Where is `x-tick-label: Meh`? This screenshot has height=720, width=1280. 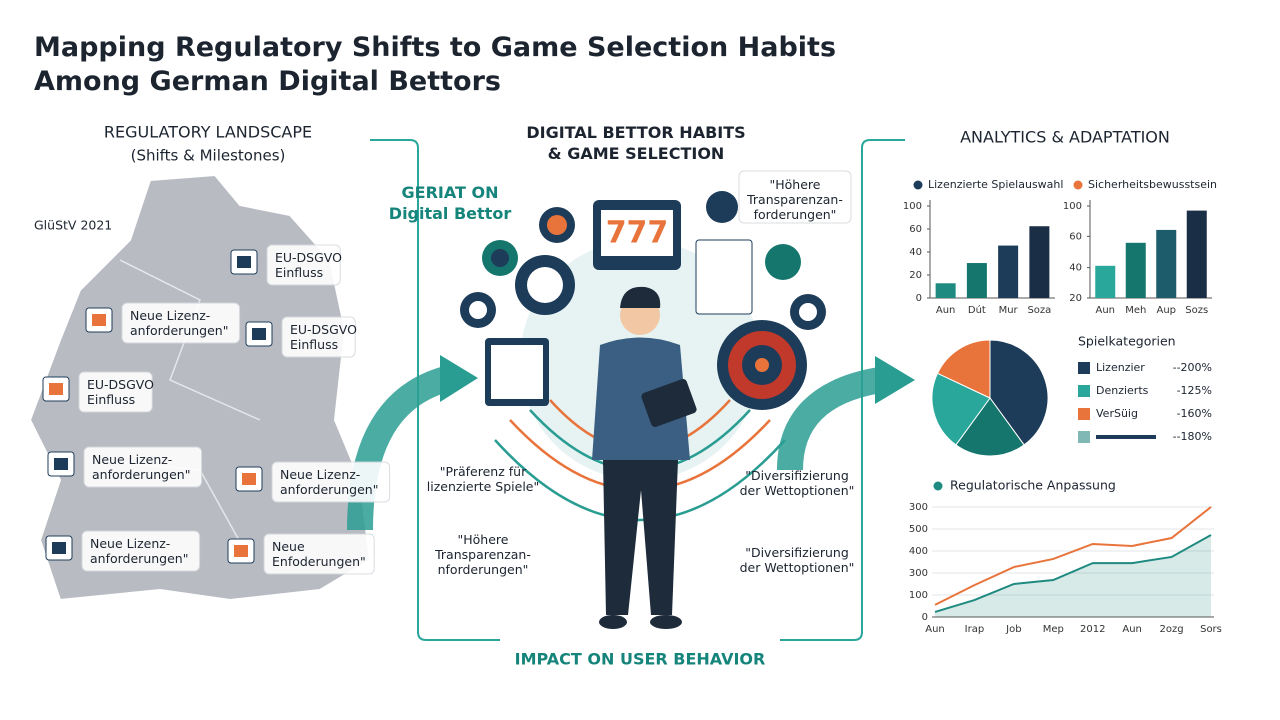
x-tick-label: Meh is located at coordinates (1135, 310).